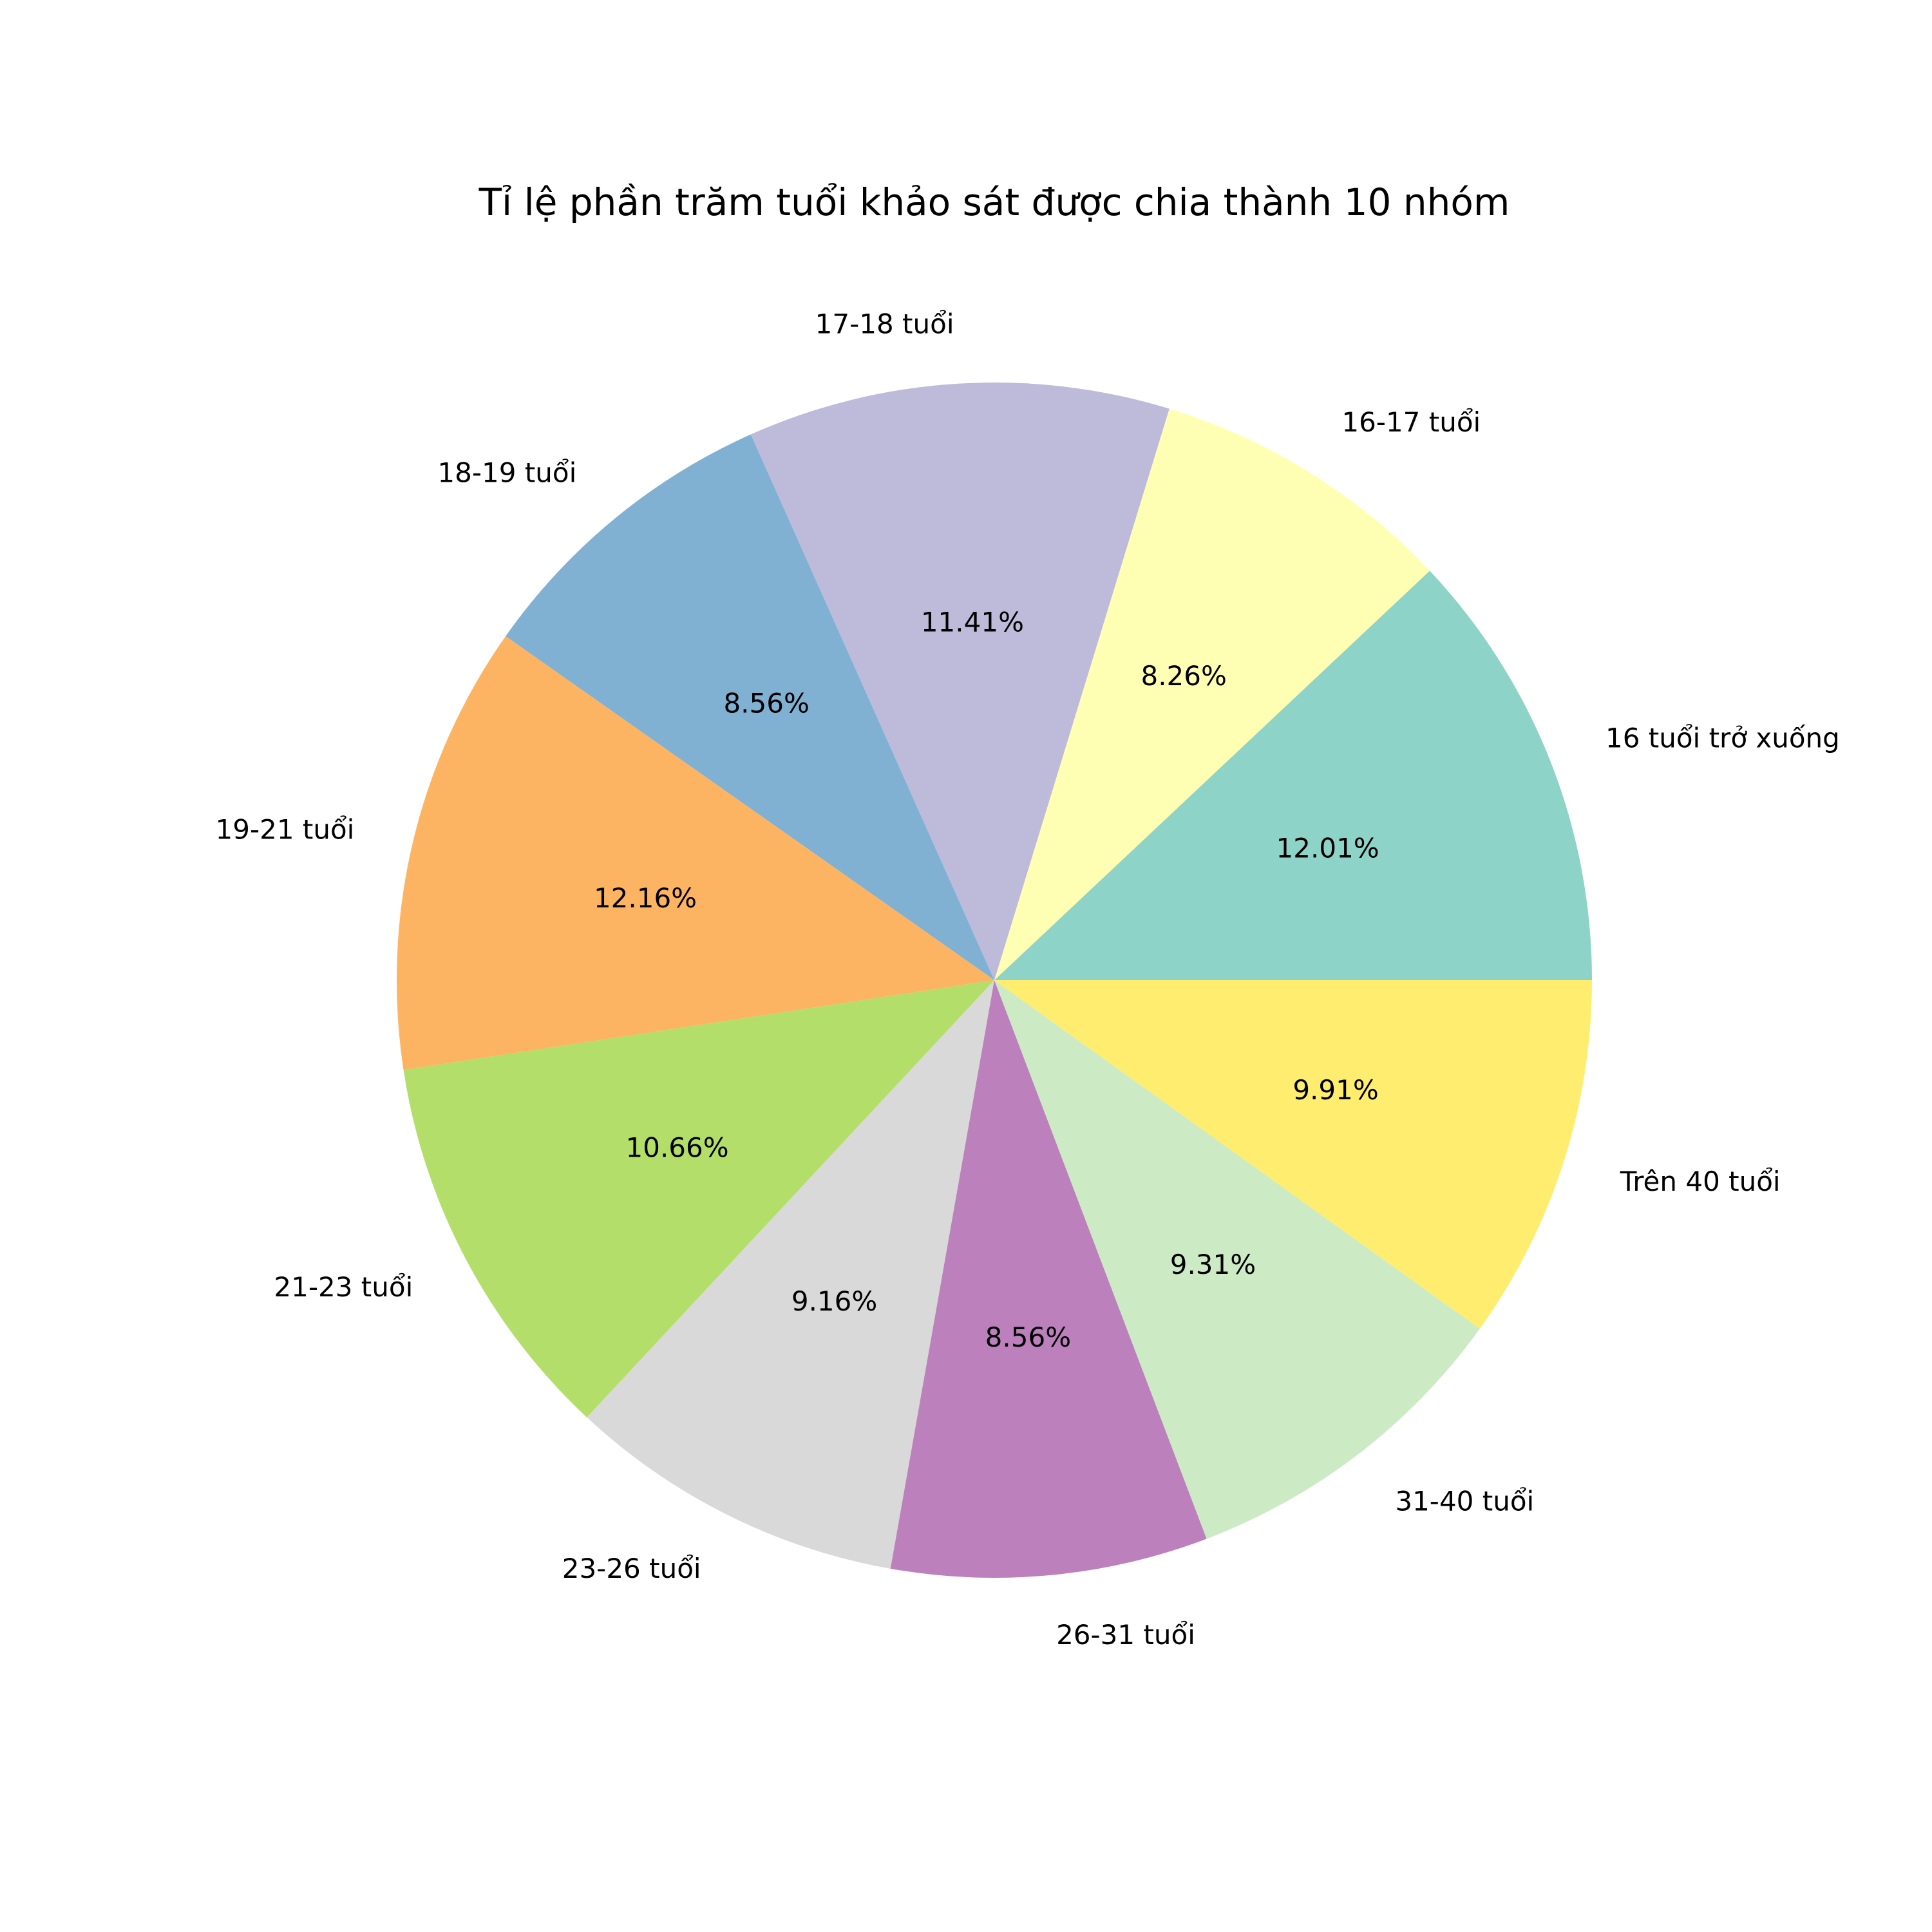 The image size is (1932, 1932). What do you see at coordinates (973, 622) in the screenshot?
I see `slice-percentage-label: 11.41%` at bounding box center [973, 622].